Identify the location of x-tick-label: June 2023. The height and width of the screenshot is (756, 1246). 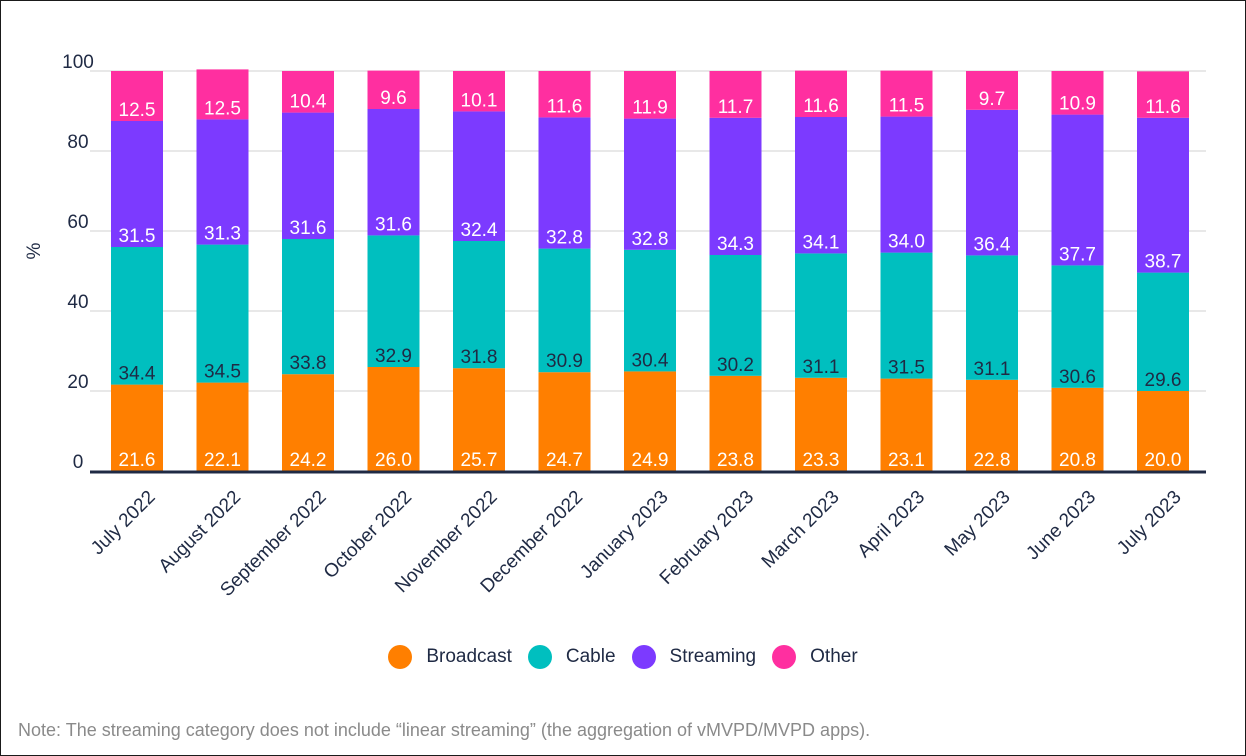
(1061, 526).